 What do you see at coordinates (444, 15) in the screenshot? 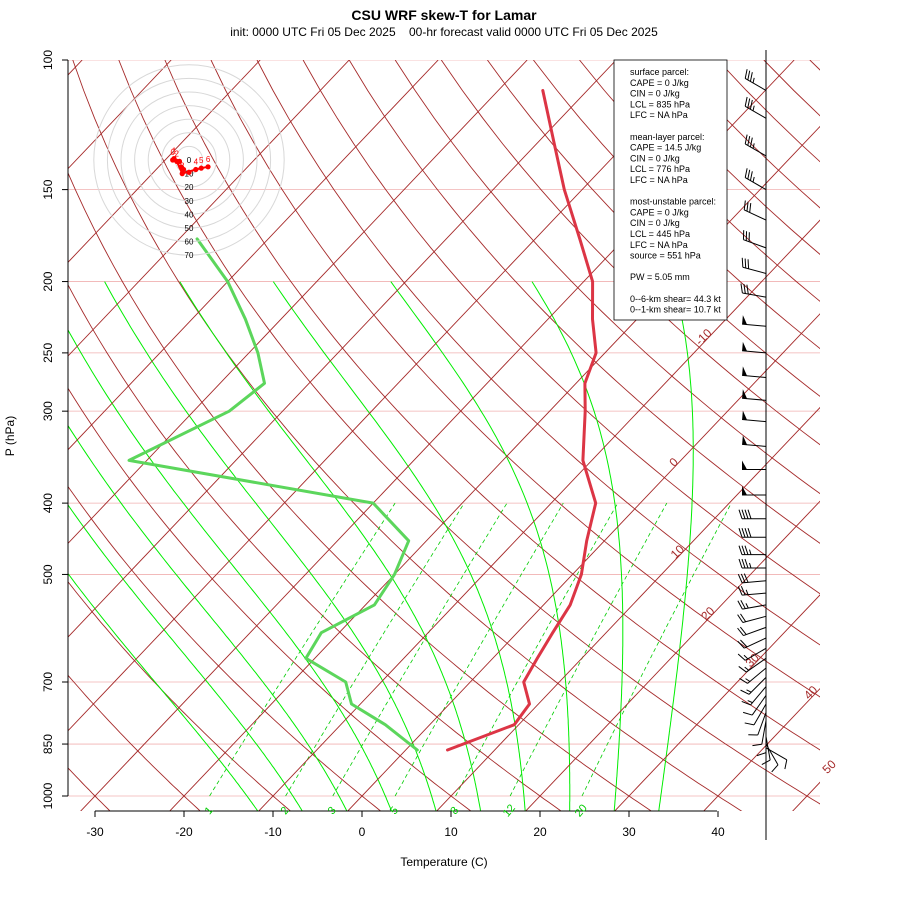
I see `chart-title: CSU WRF skew-T for Lamar` at bounding box center [444, 15].